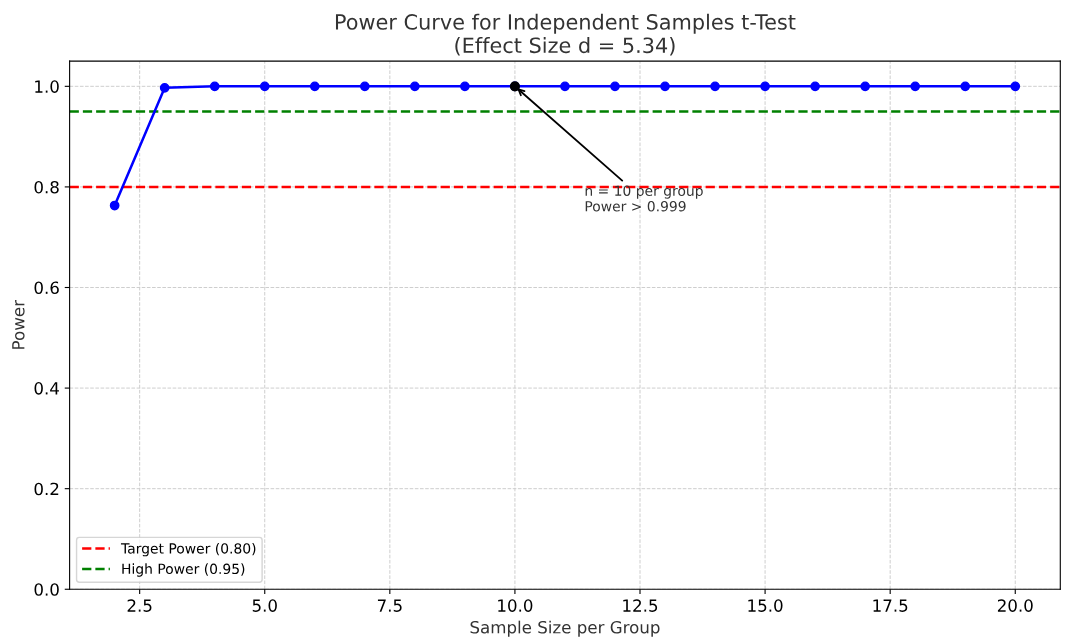 Image resolution: width=1071 pixels, height=644 pixels. Describe the element at coordinates (183, 570) in the screenshot. I see `legend-label: High Power (0.95)` at that location.